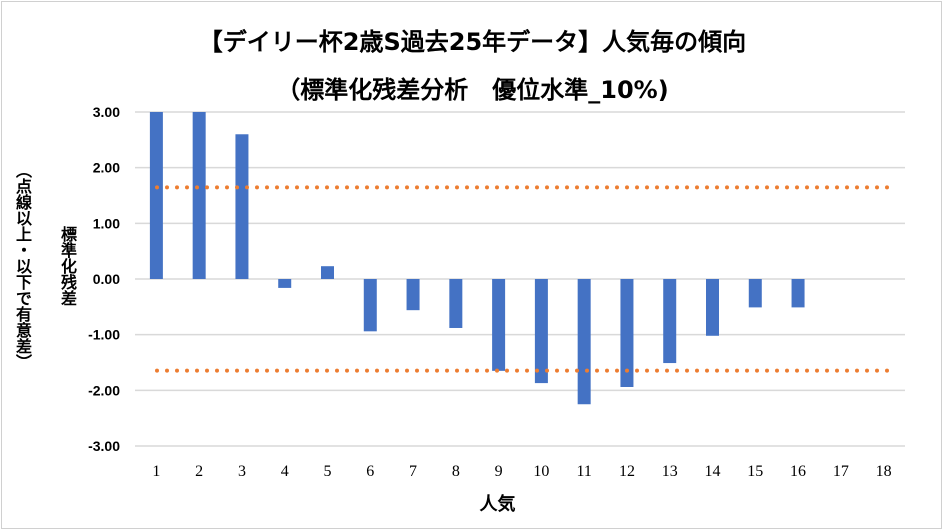  I want to click on x-tick-label: 16, so click(798, 471).